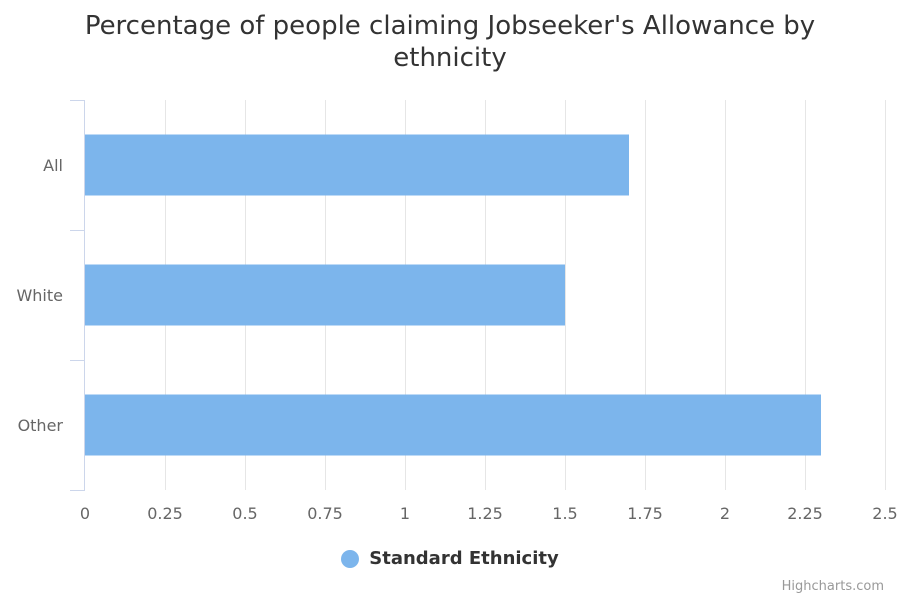  Describe the element at coordinates (325, 513) in the screenshot. I see `x-tick-label: 0.75` at that location.